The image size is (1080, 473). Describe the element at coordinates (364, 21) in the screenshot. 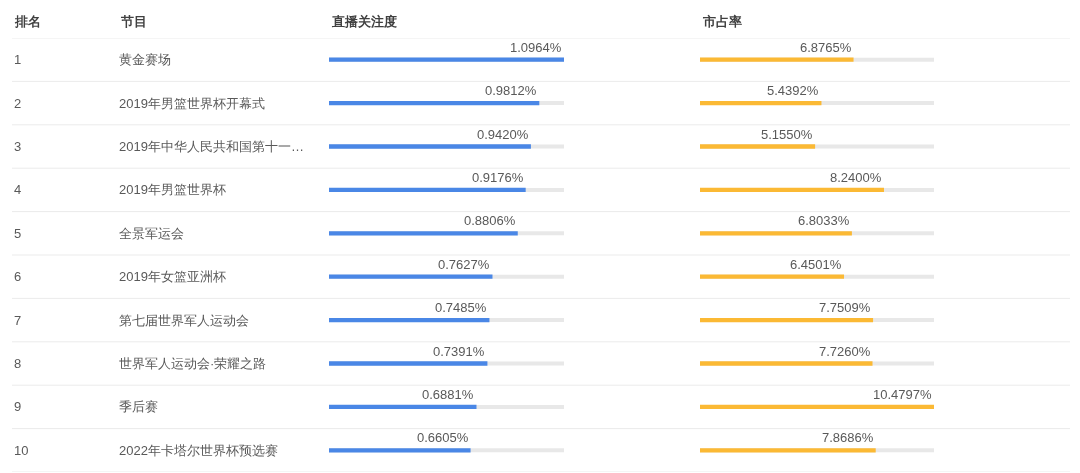

I see `chart-title: 直播关注度` at that location.